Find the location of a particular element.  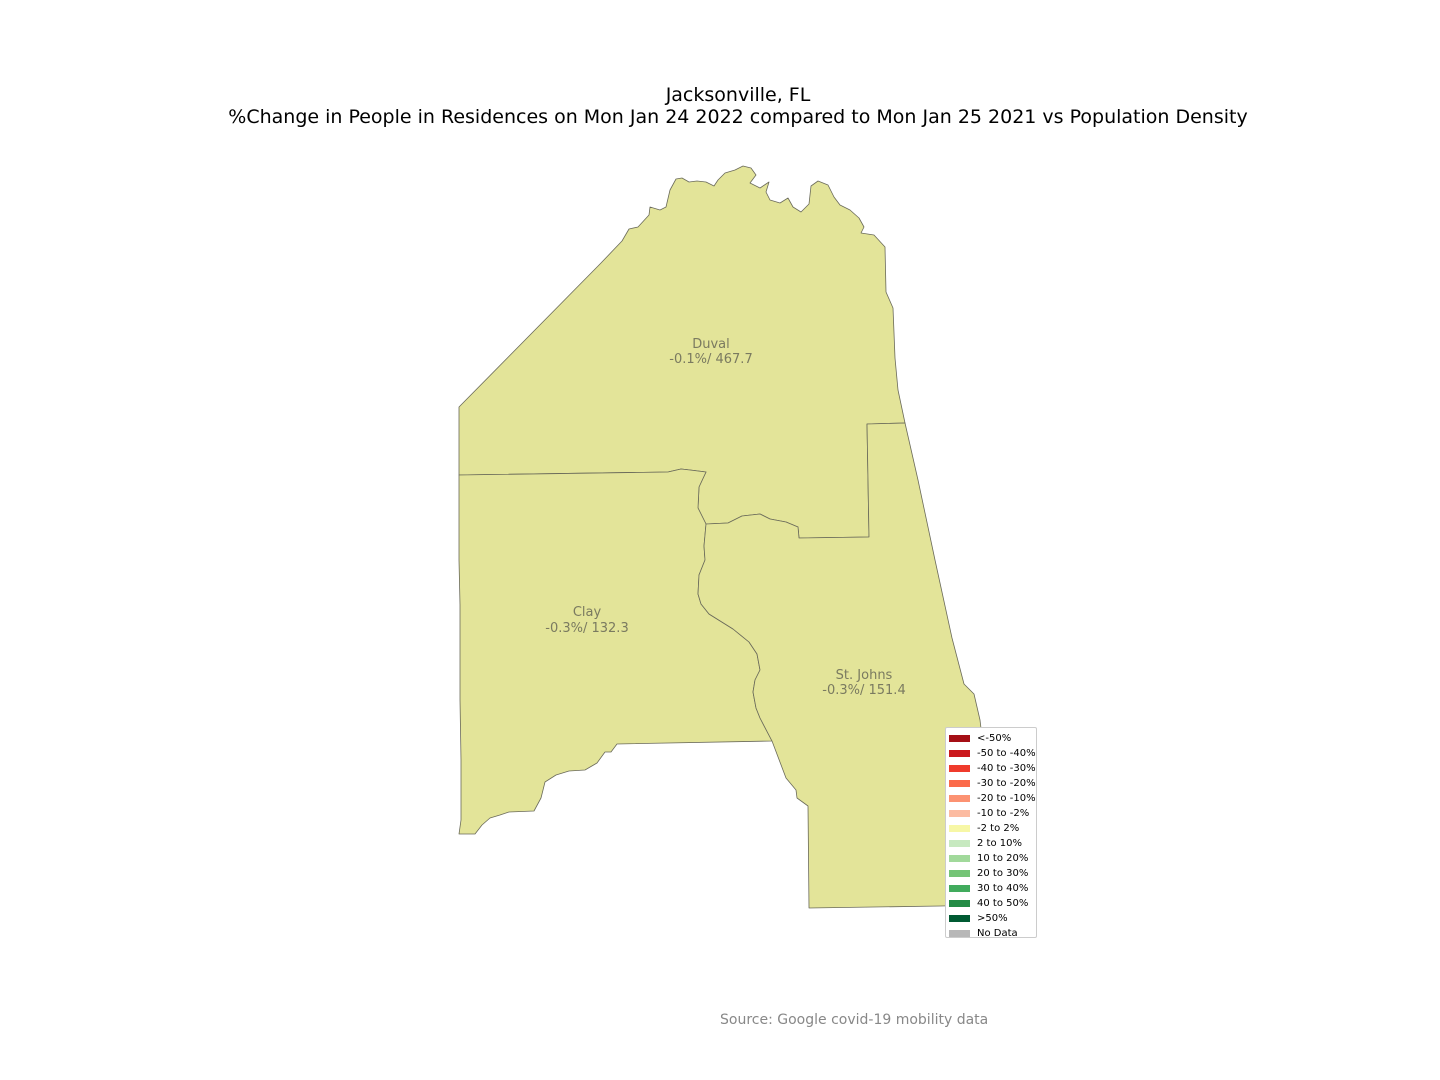

legend-label: >50% is located at coordinates (992, 918).